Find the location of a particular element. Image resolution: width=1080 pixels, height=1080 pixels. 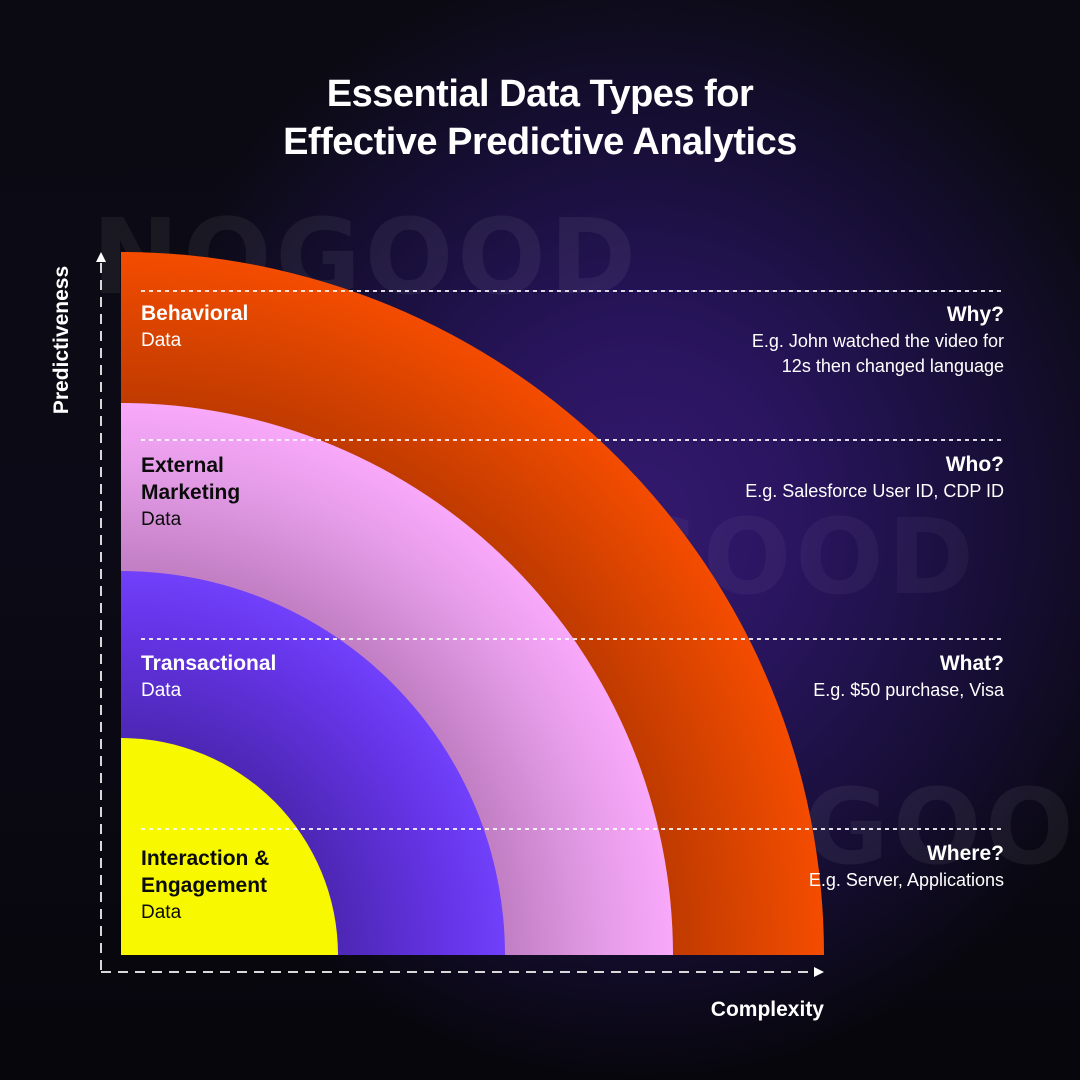

label-external-name-1: External is located at coordinates (182, 465).